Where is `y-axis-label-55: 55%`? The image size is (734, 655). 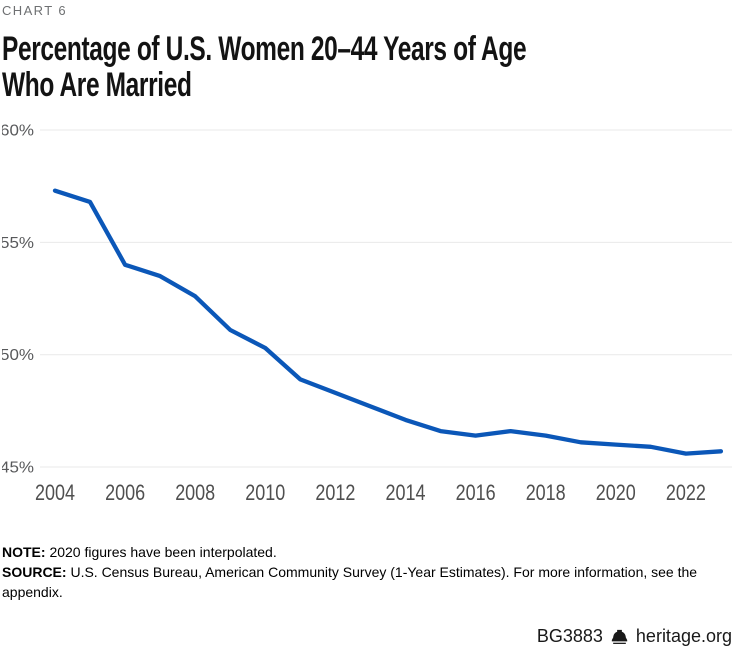
y-axis-label-55: 55% is located at coordinates (18, 243).